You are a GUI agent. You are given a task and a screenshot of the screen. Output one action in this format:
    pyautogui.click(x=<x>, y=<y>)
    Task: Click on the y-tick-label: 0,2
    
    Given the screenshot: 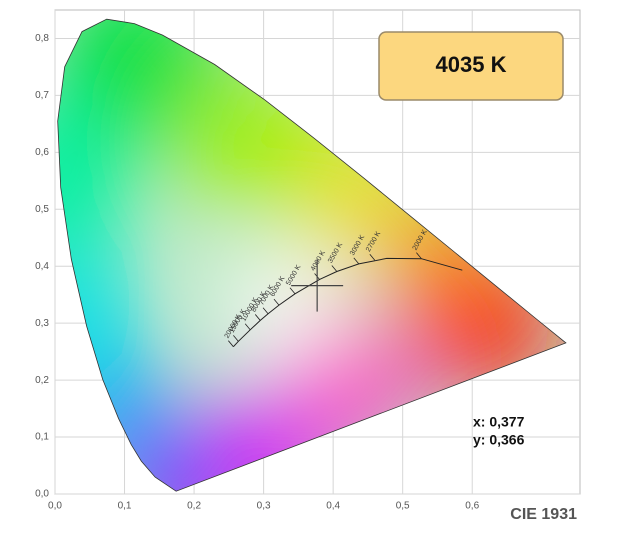 What is the action you would take?
    pyautogui.click(x=42, y=380)
    